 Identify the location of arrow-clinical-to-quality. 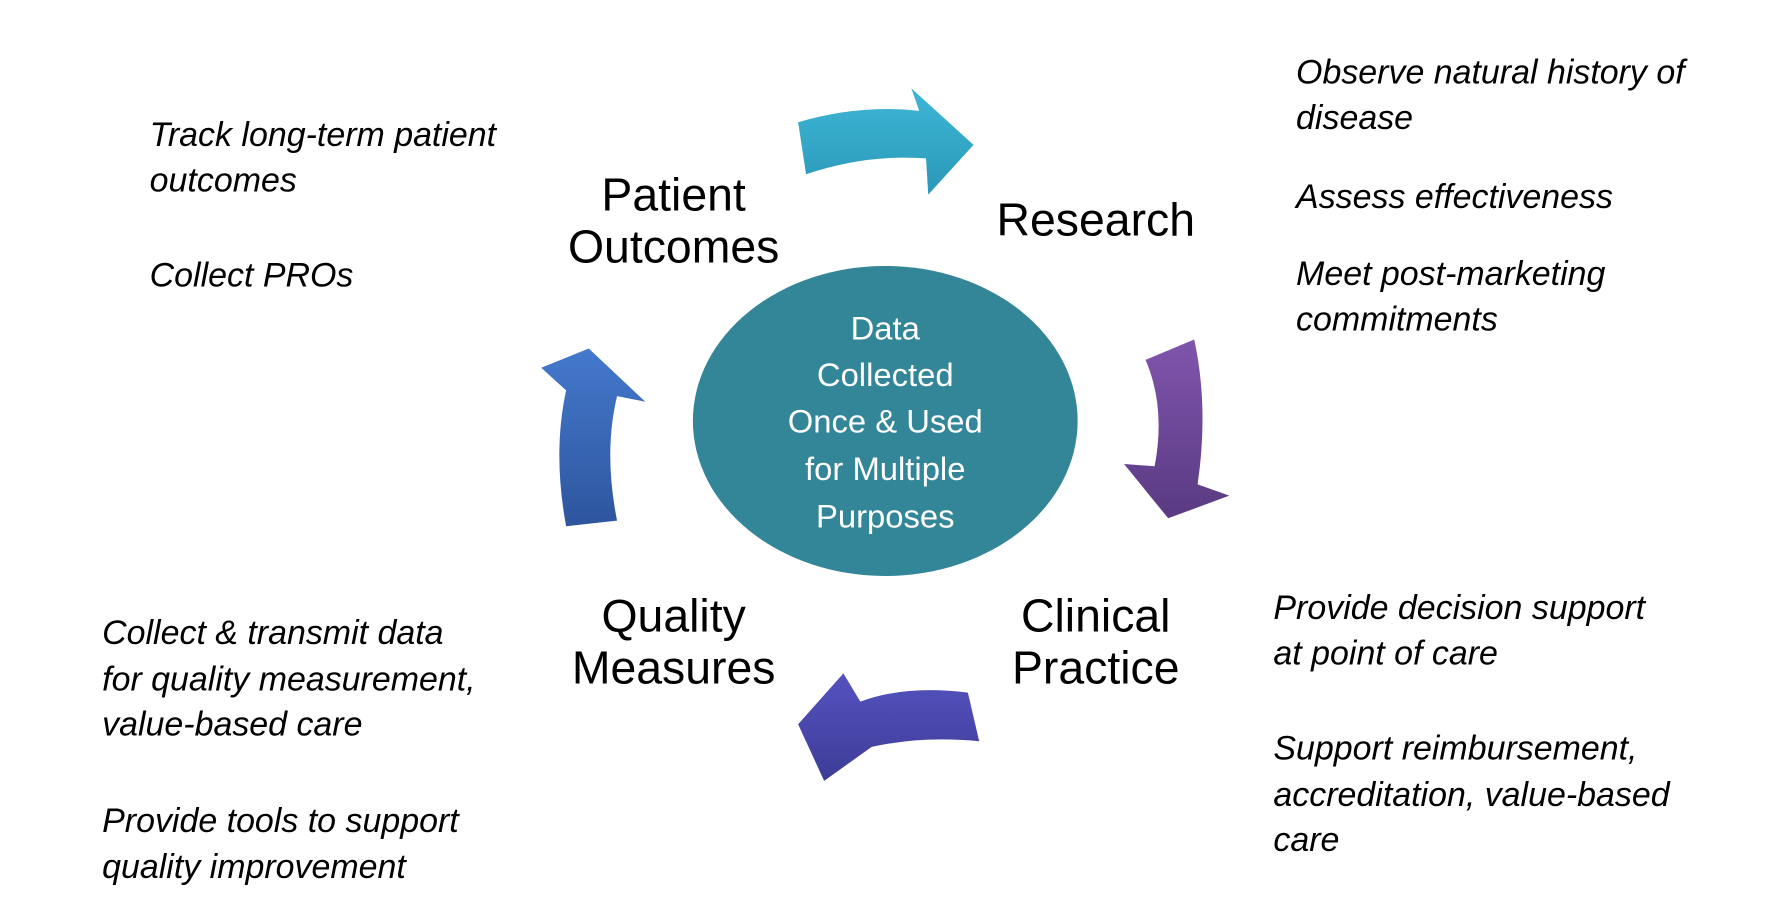
(889, 727).